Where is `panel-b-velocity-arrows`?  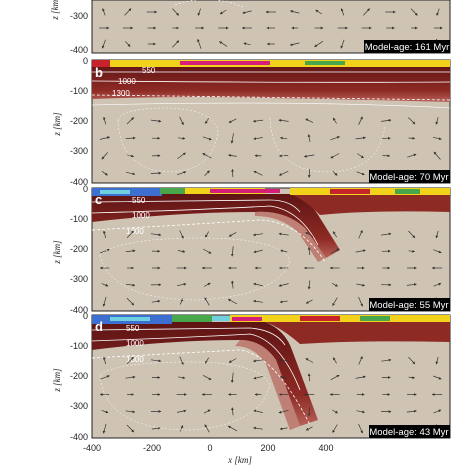 panel-b-velocity-arrows is located at coordinates (270, 147).